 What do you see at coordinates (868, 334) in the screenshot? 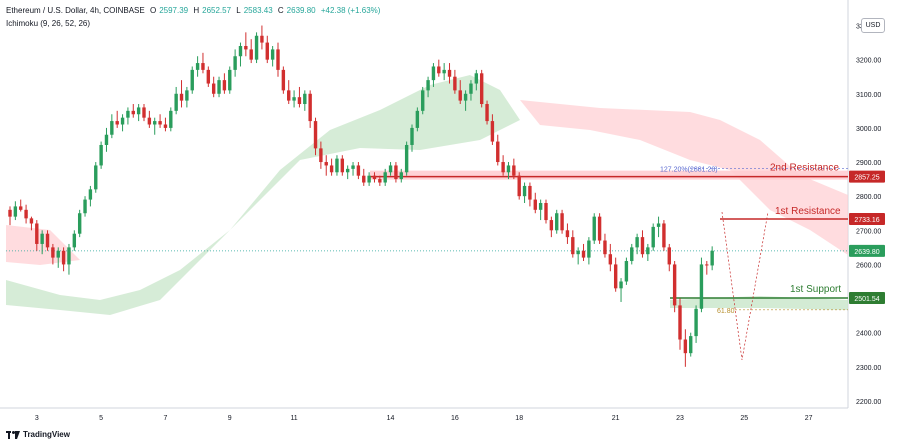
I see `y-tick-label: 2400.00` at bounding box center [868, 334].